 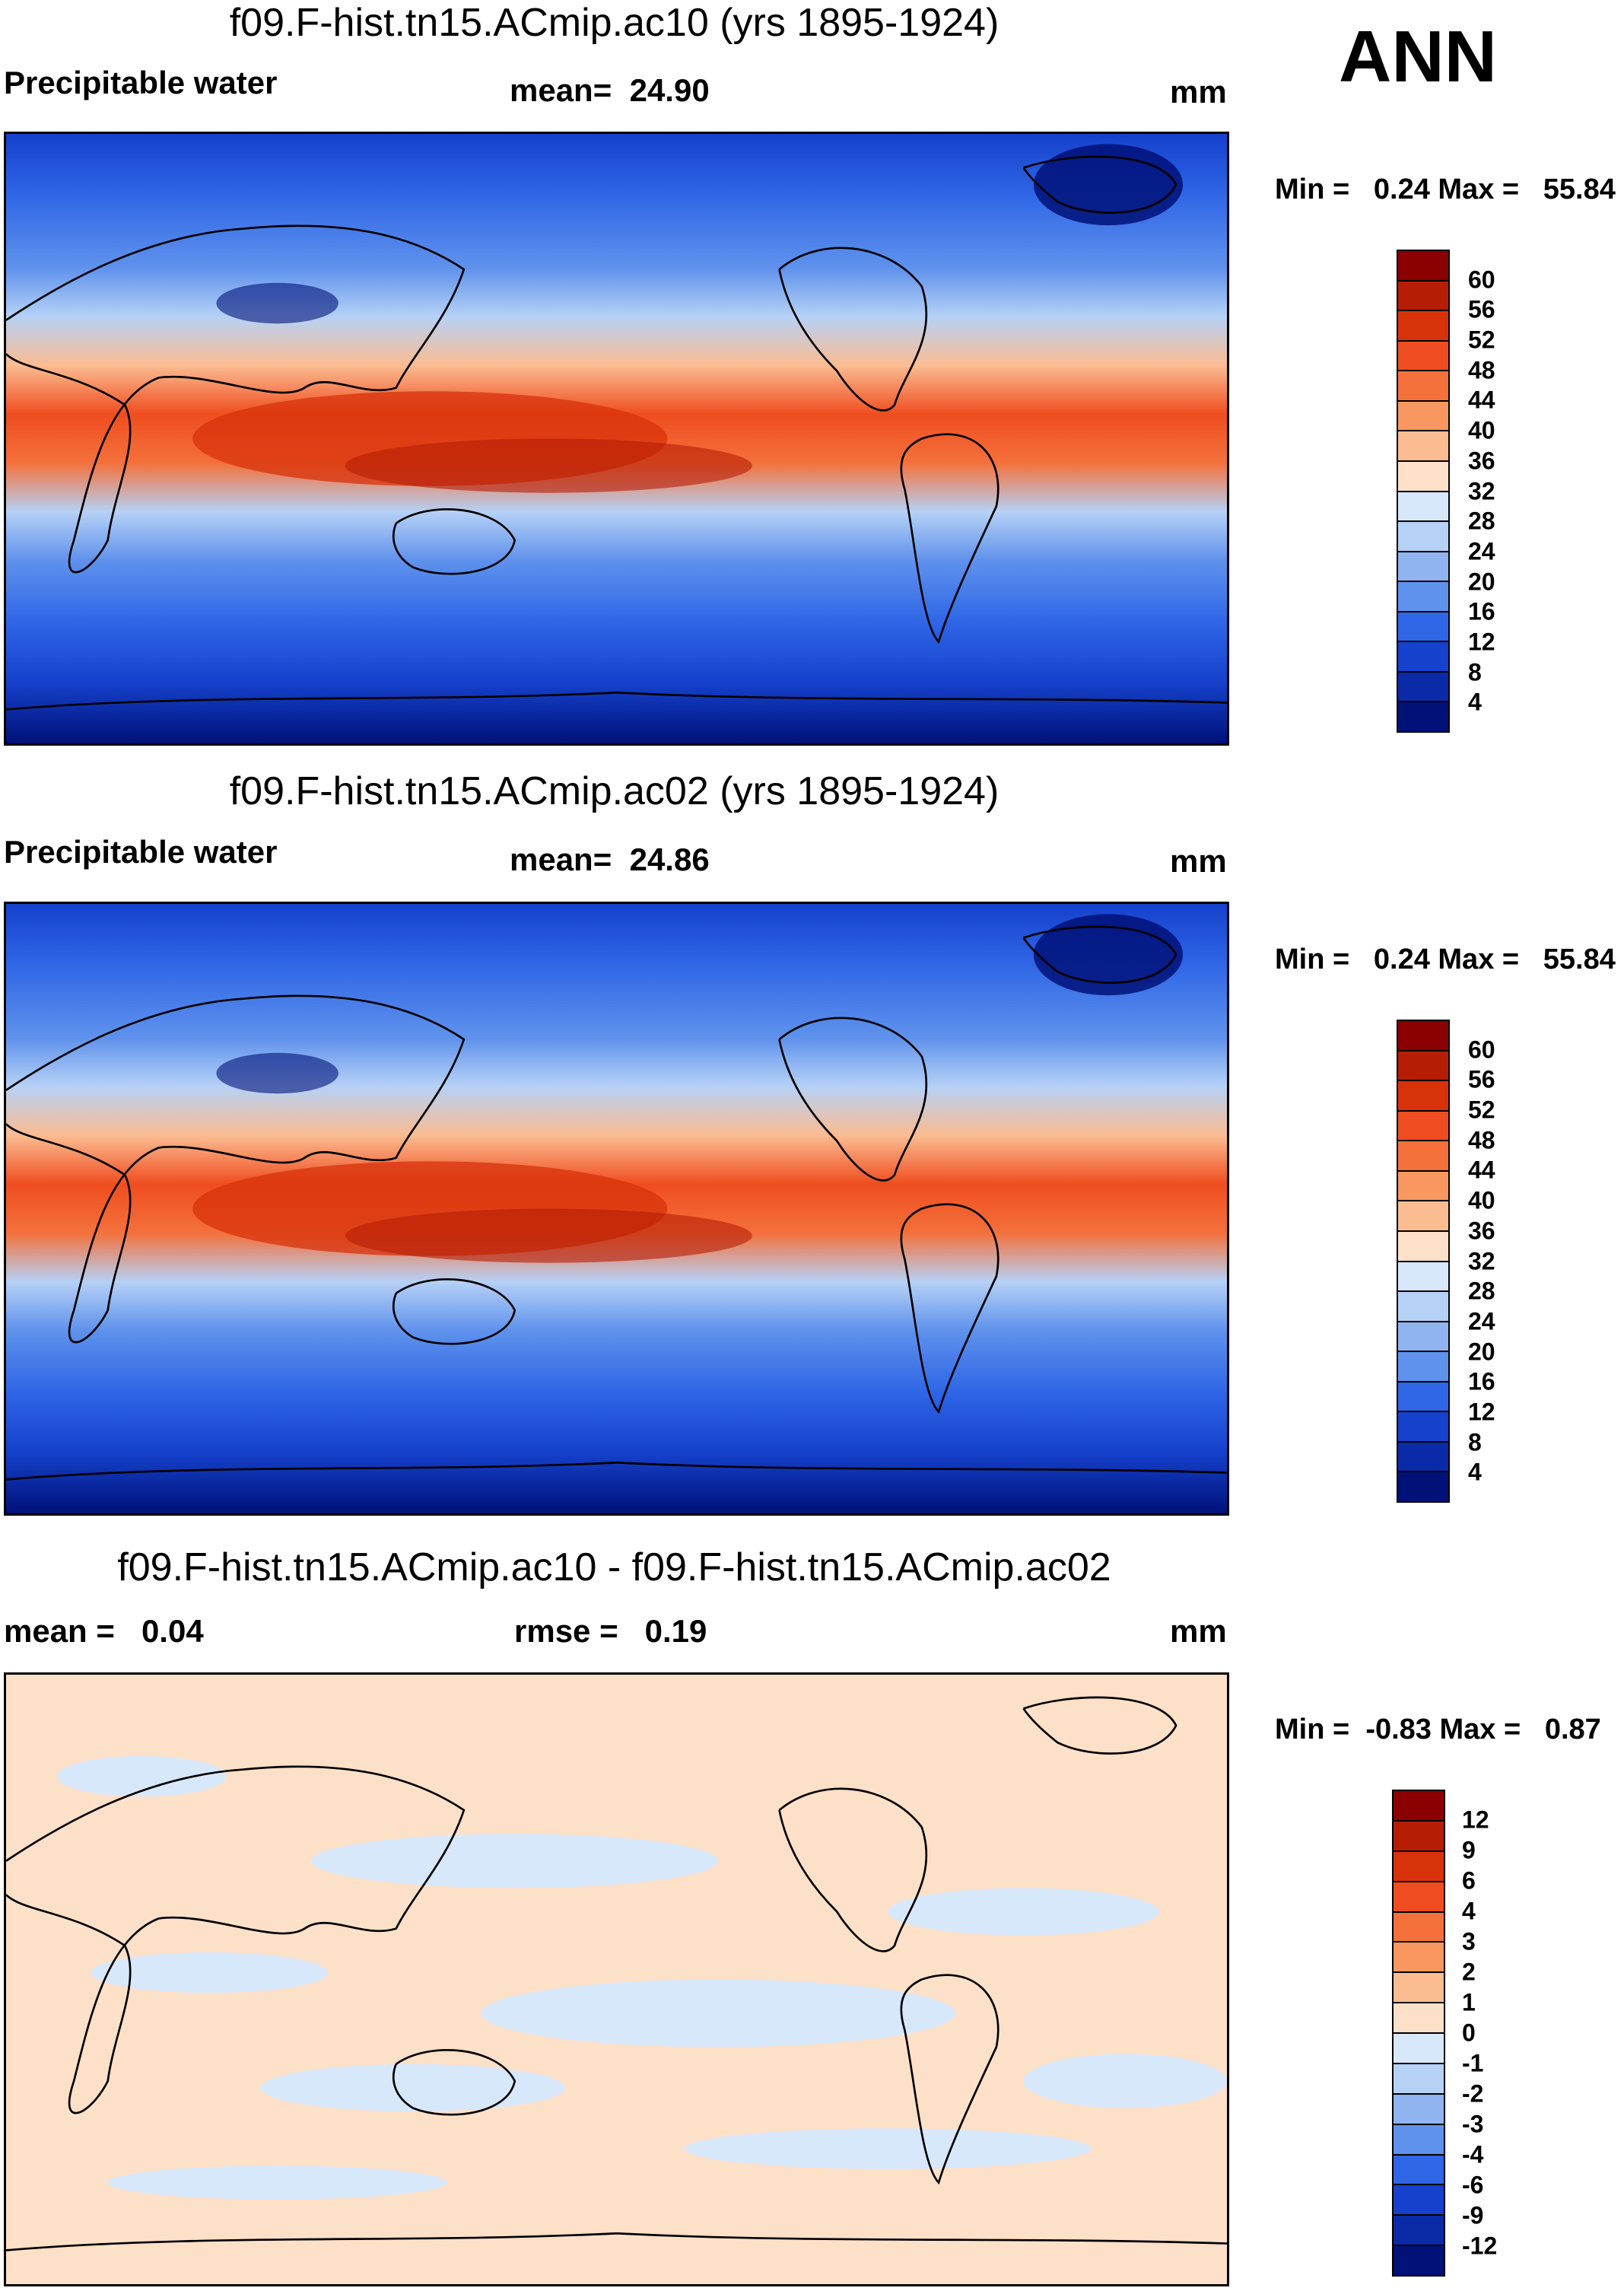 What do you see at coordinates (1481, 1291) in the screenshot?
I see `colorbar-tick-label: 28` at bounding box center [1481, 1291].